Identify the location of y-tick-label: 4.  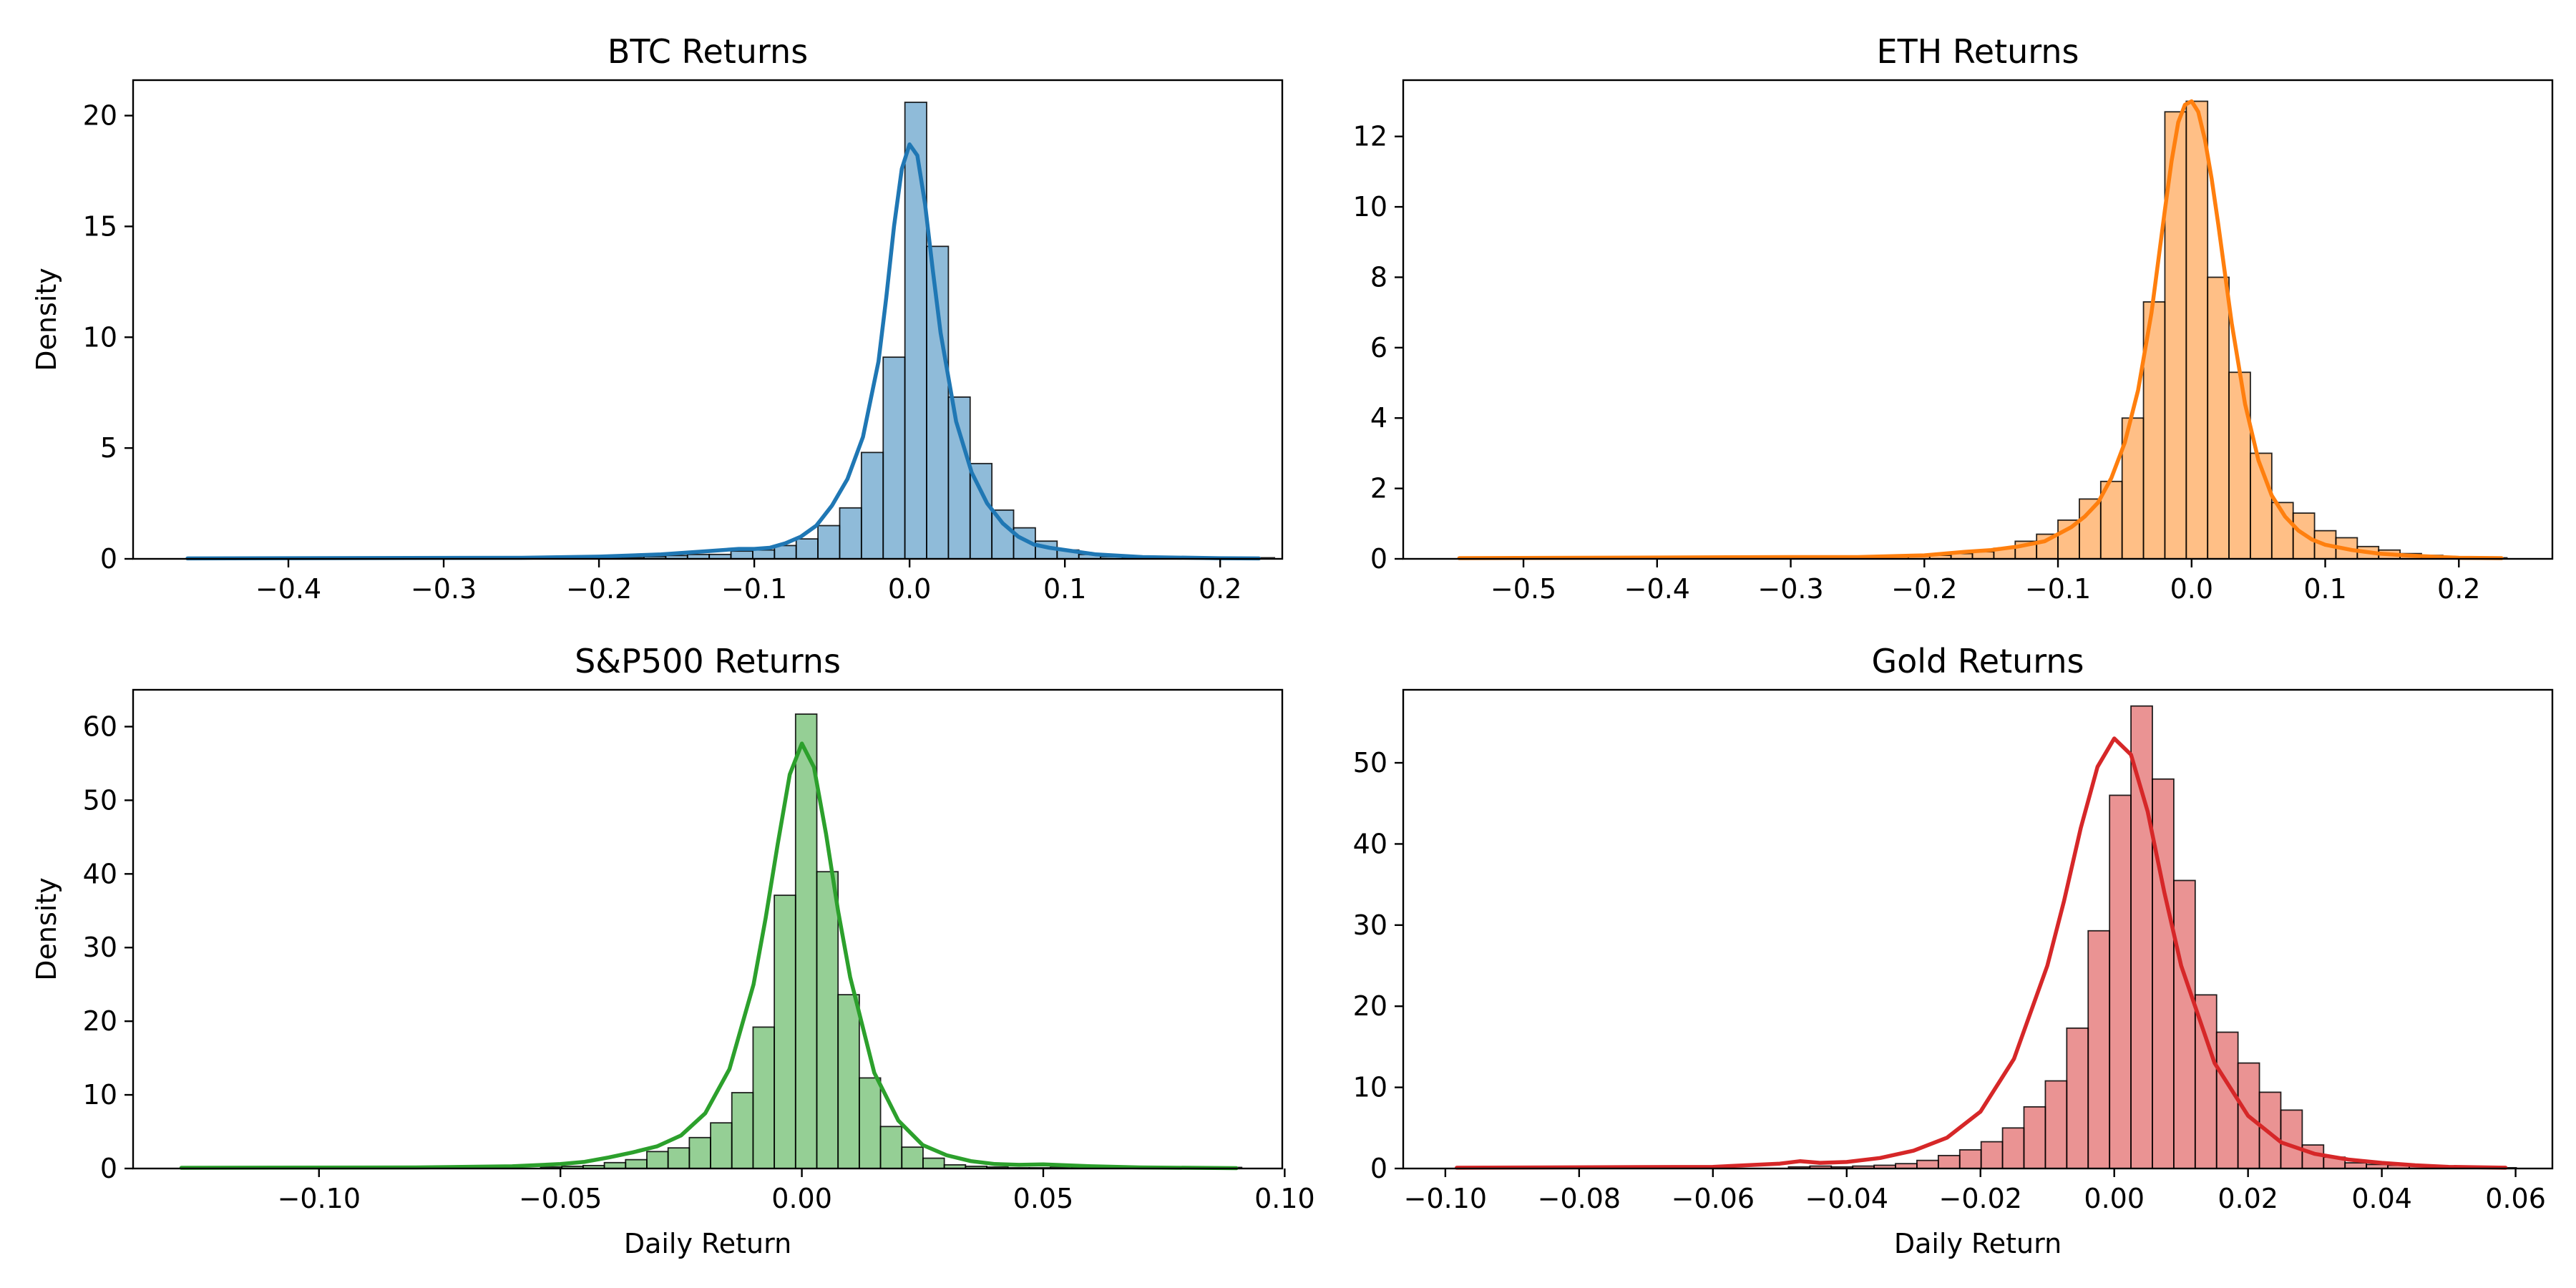
(1378, 418).